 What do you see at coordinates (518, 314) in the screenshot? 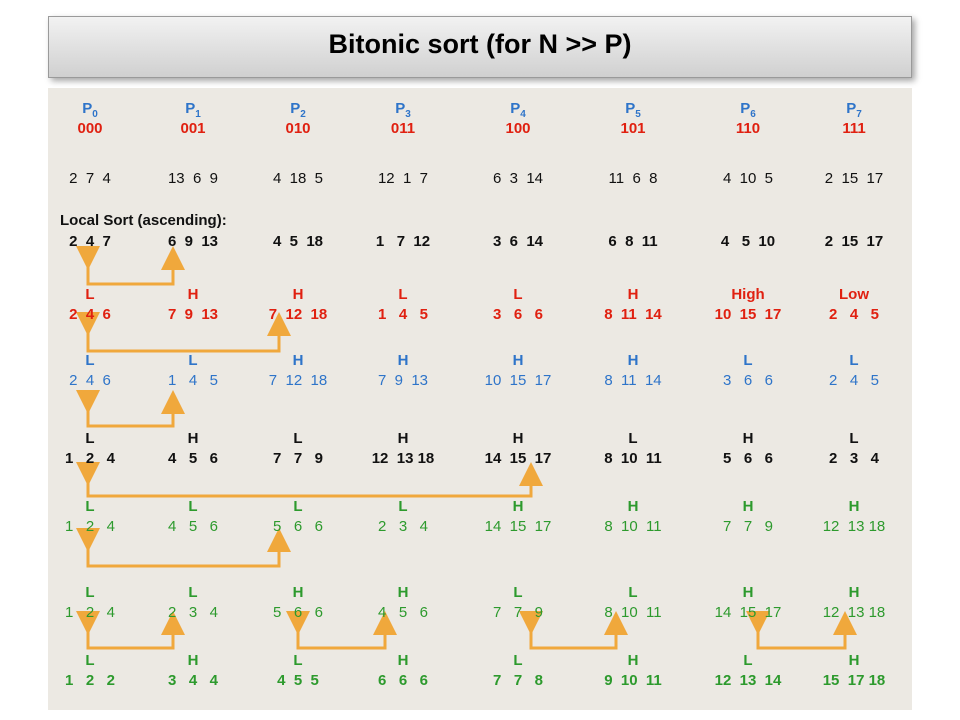
I see `stage-block: 3 6 6` at bounding box center [518, 314].